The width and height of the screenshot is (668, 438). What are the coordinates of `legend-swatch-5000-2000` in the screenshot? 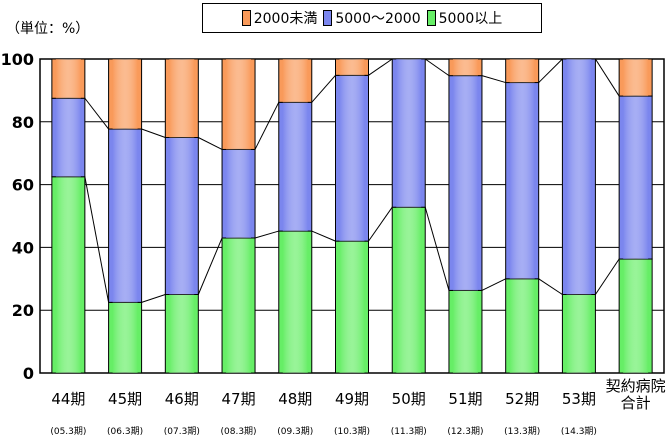 It's located at (328, 18).